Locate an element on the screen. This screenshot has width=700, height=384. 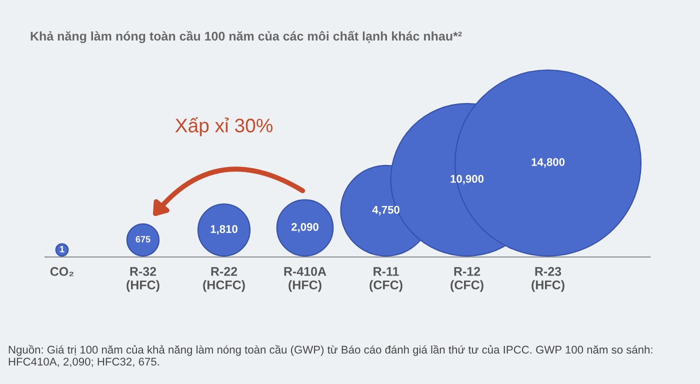
data-label: 1 is located at coordinates (62, 249).